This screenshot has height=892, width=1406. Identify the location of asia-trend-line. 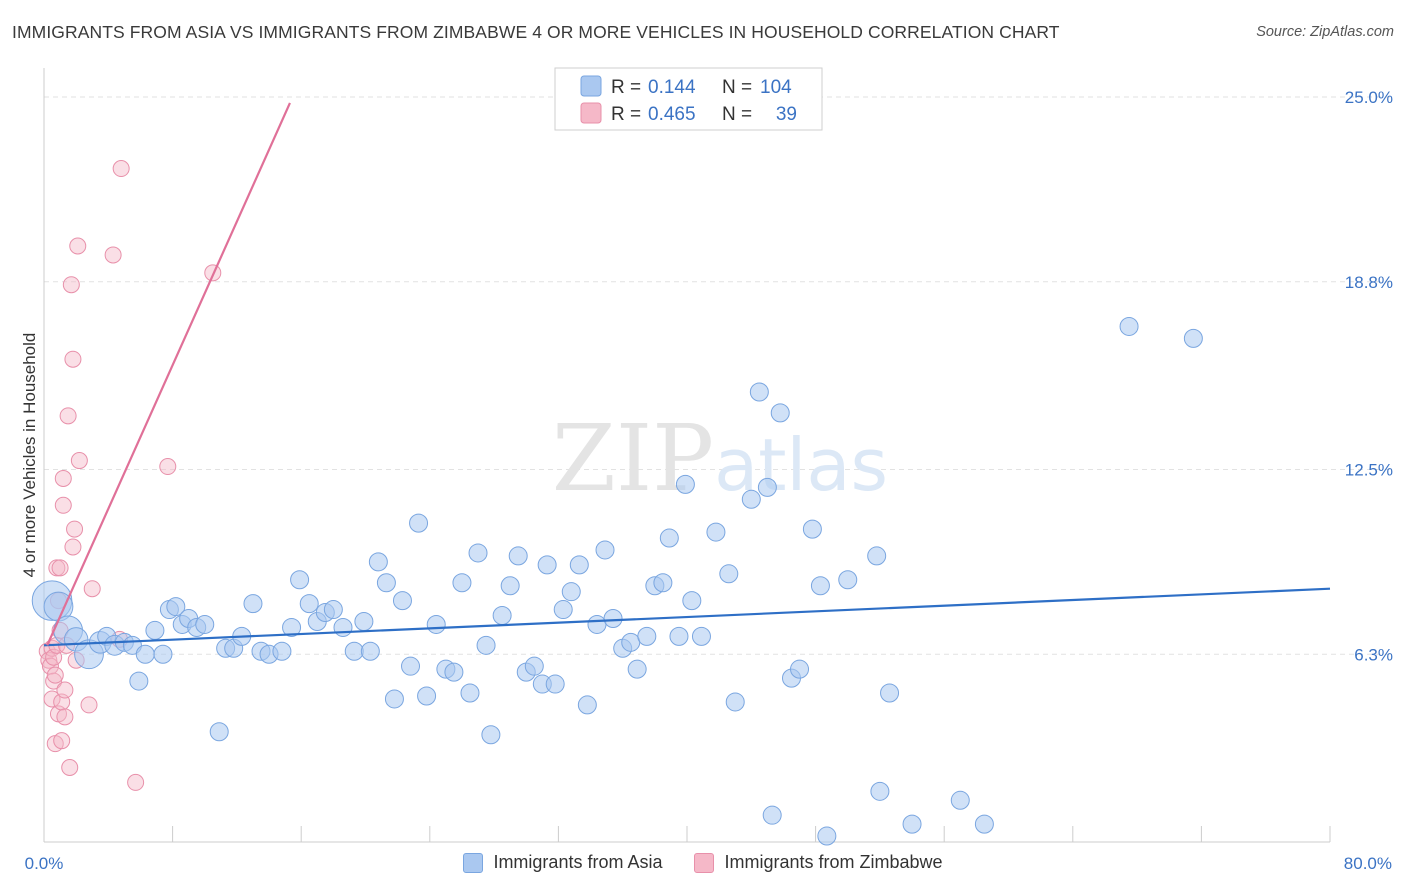
(687, 617).